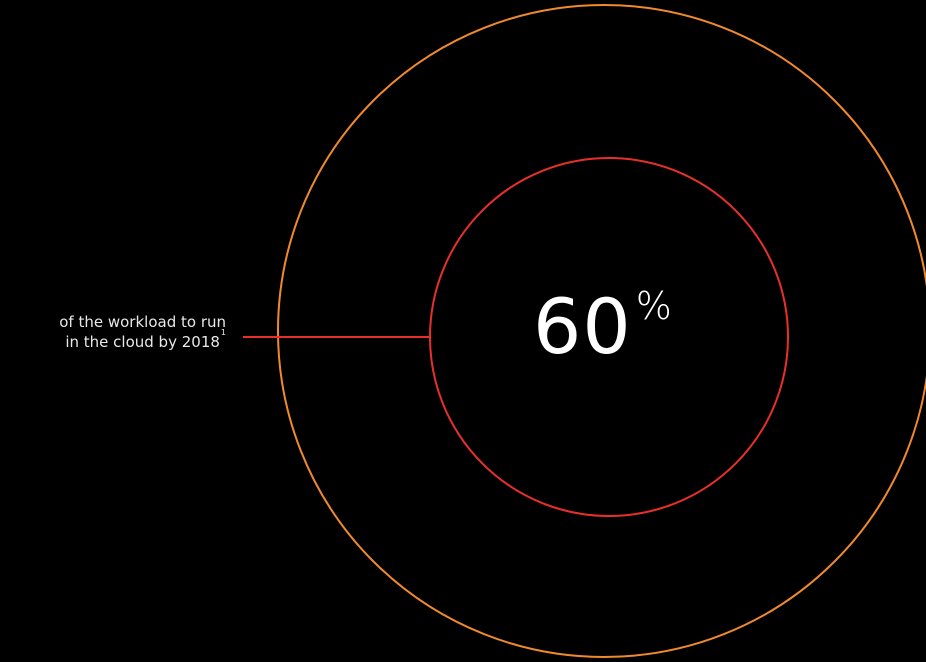  I want to click on footnote-ref: 1, so click(223, 332).